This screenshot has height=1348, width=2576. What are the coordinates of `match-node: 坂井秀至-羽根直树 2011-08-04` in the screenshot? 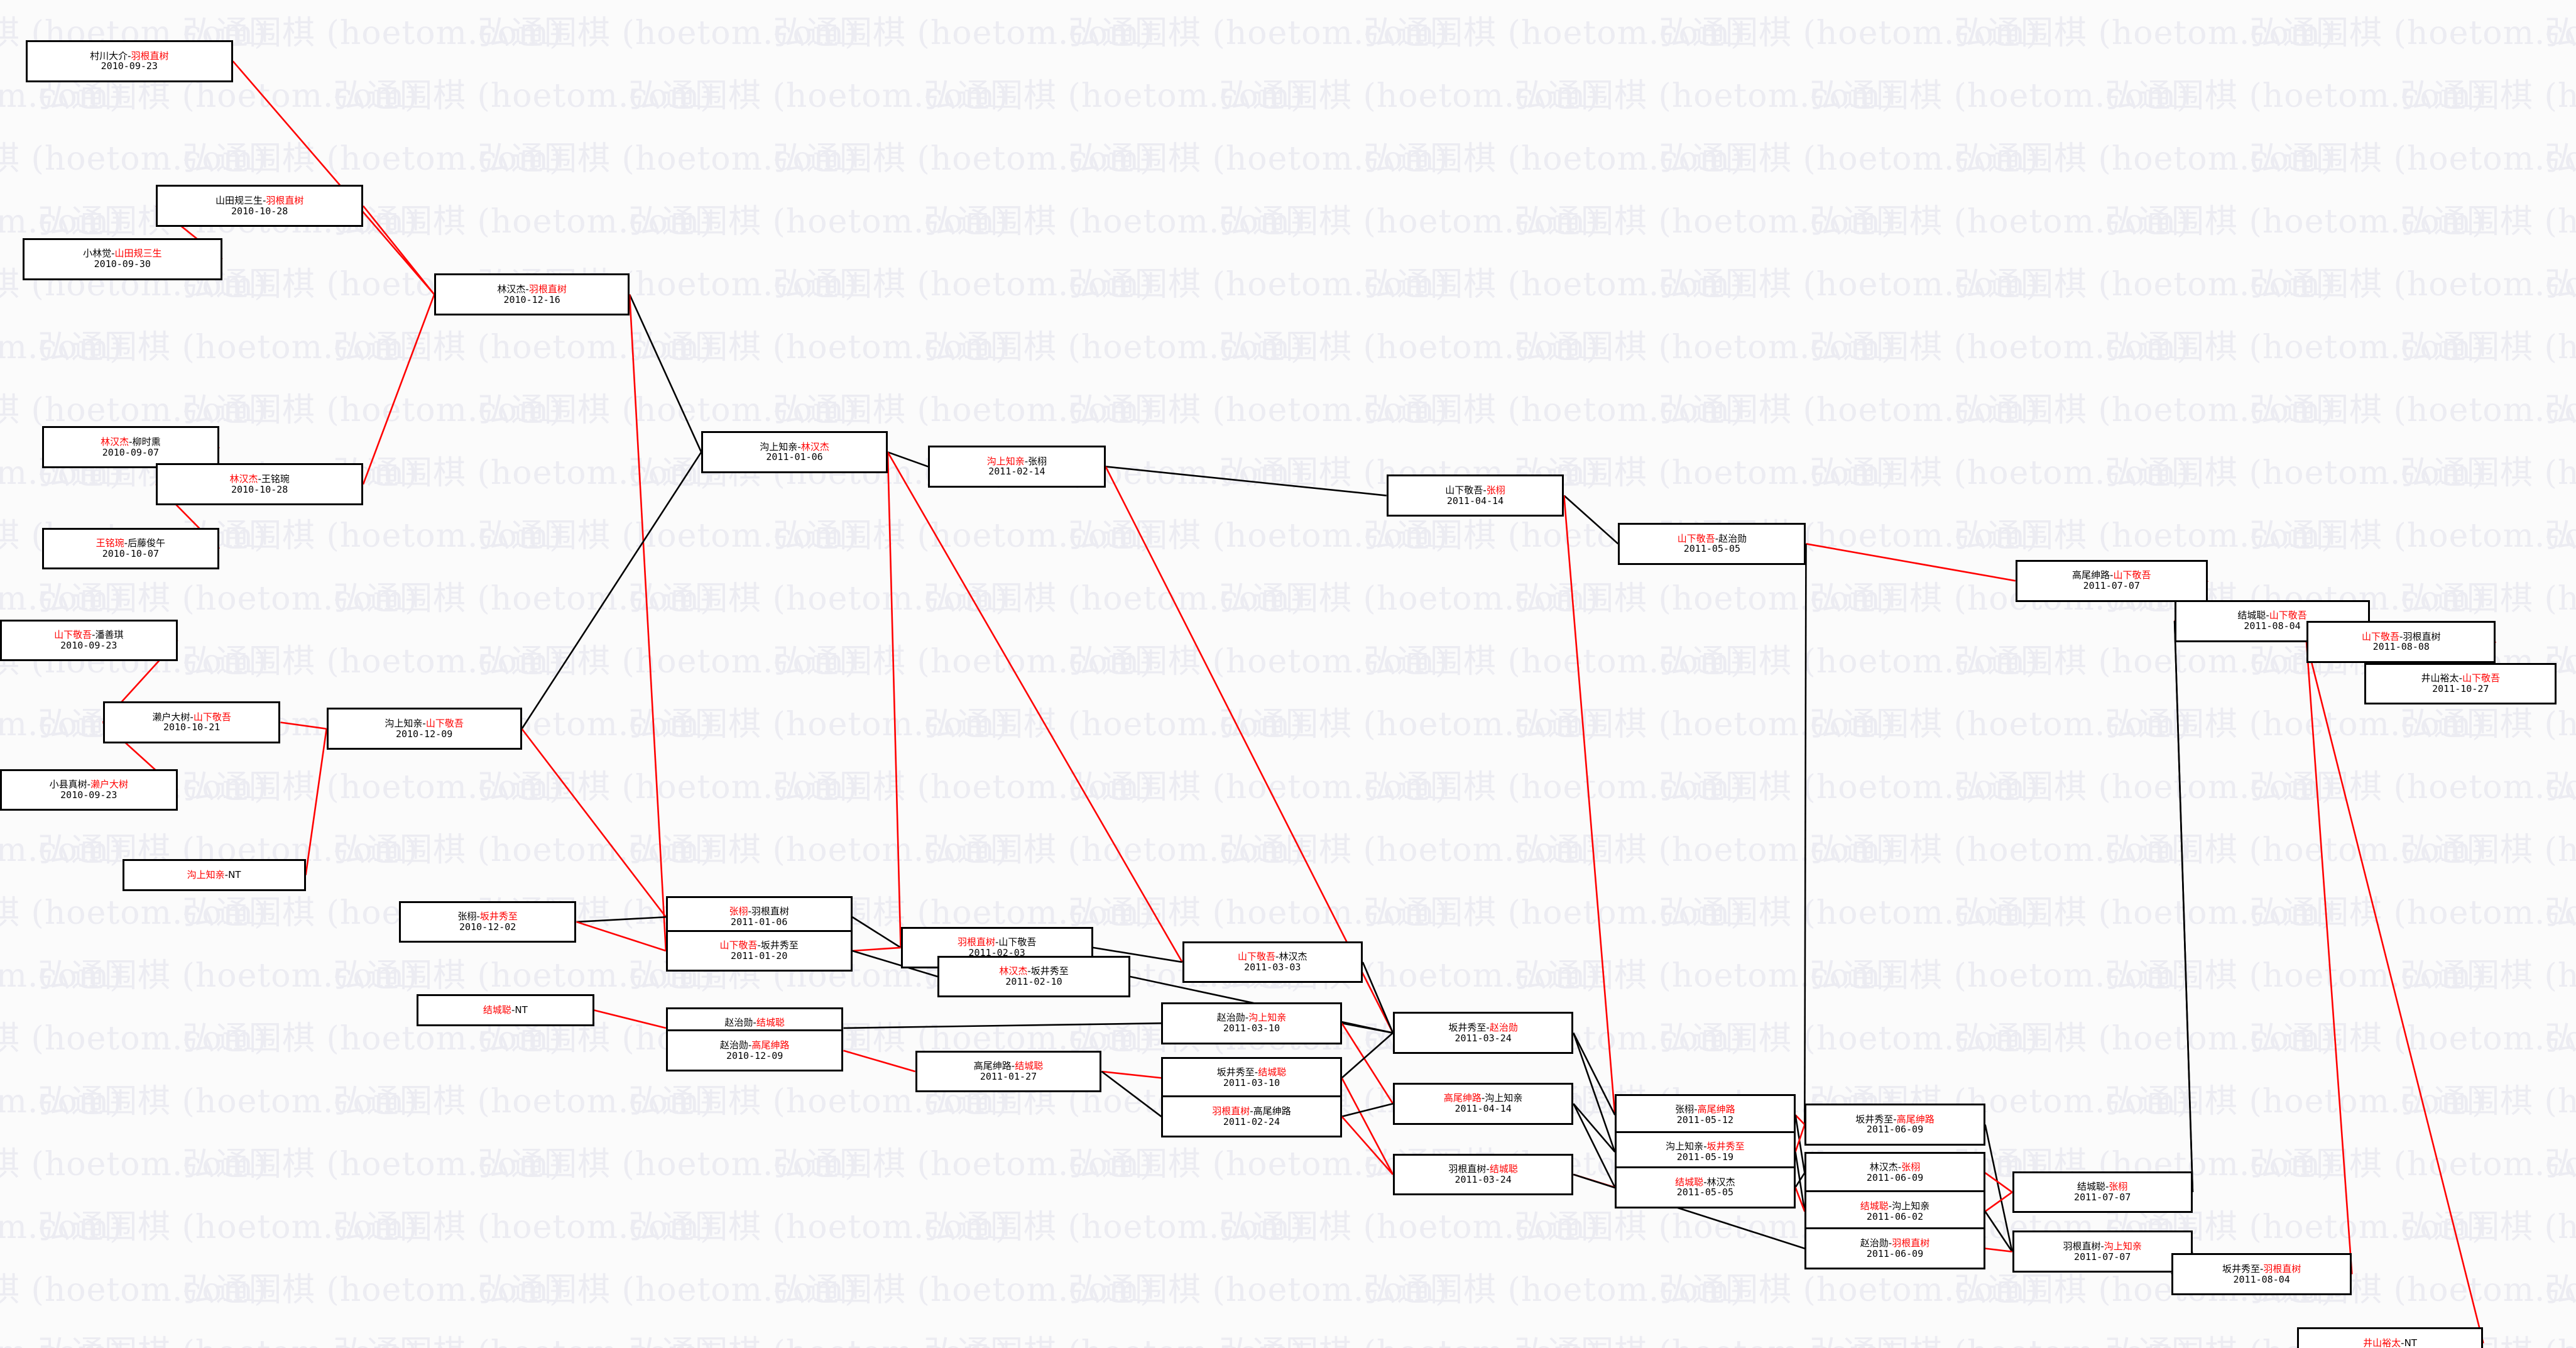 It's located at (2261, 1274).